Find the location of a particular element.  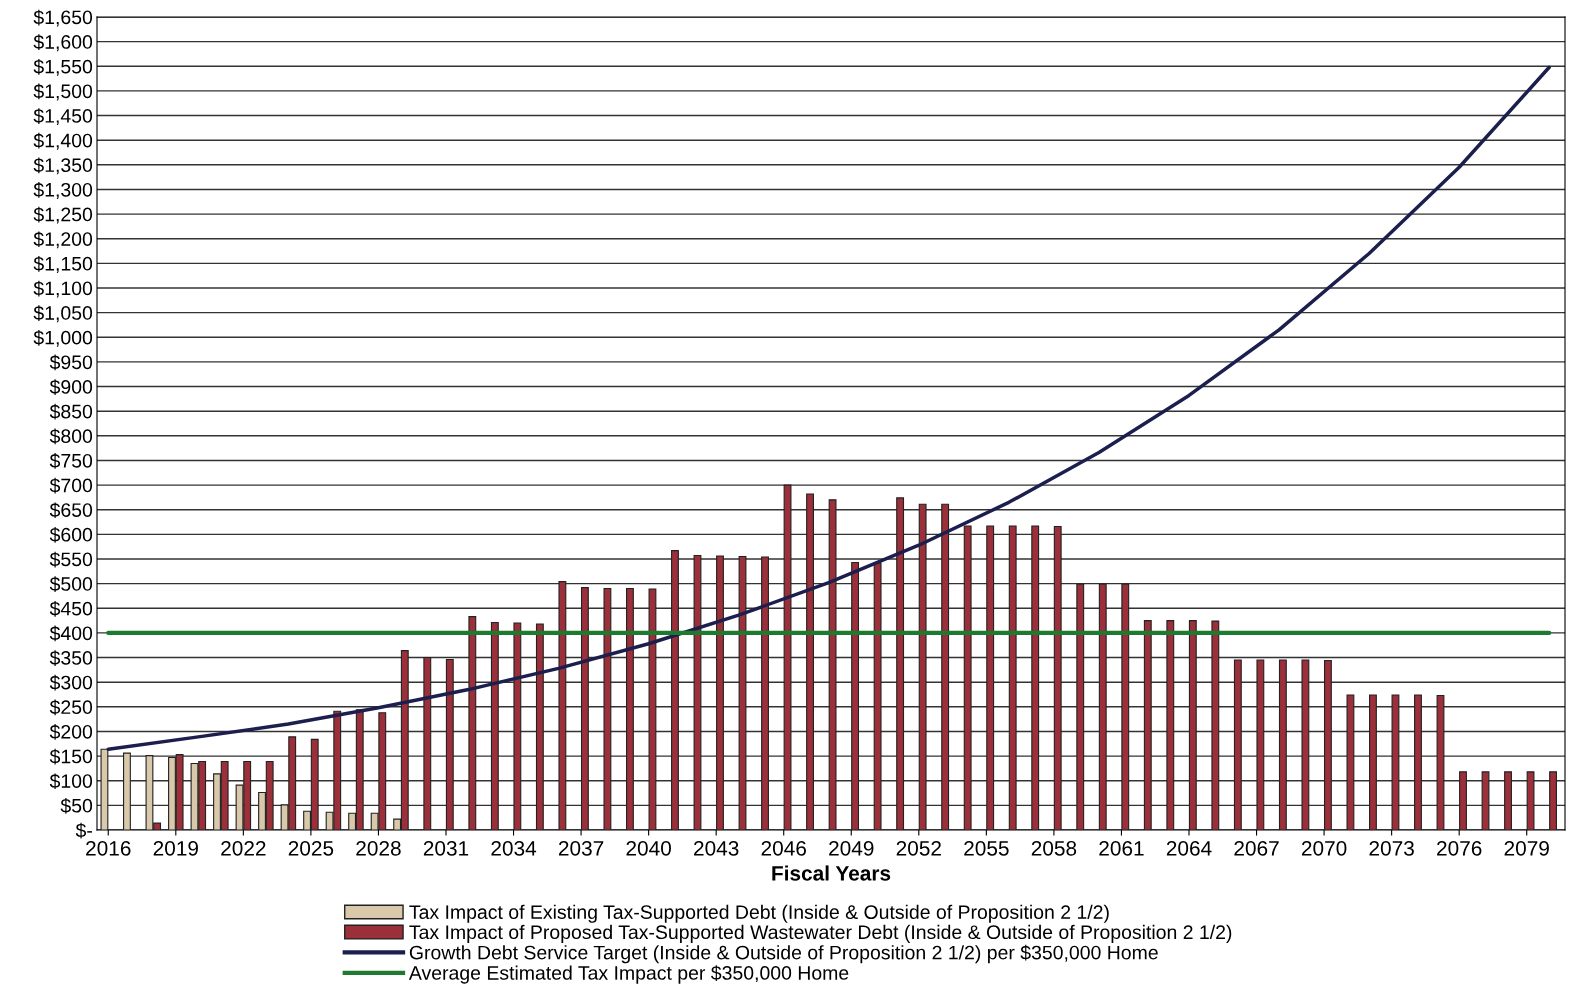

y-tick-label: $100 is located at coordinates (71, 781).